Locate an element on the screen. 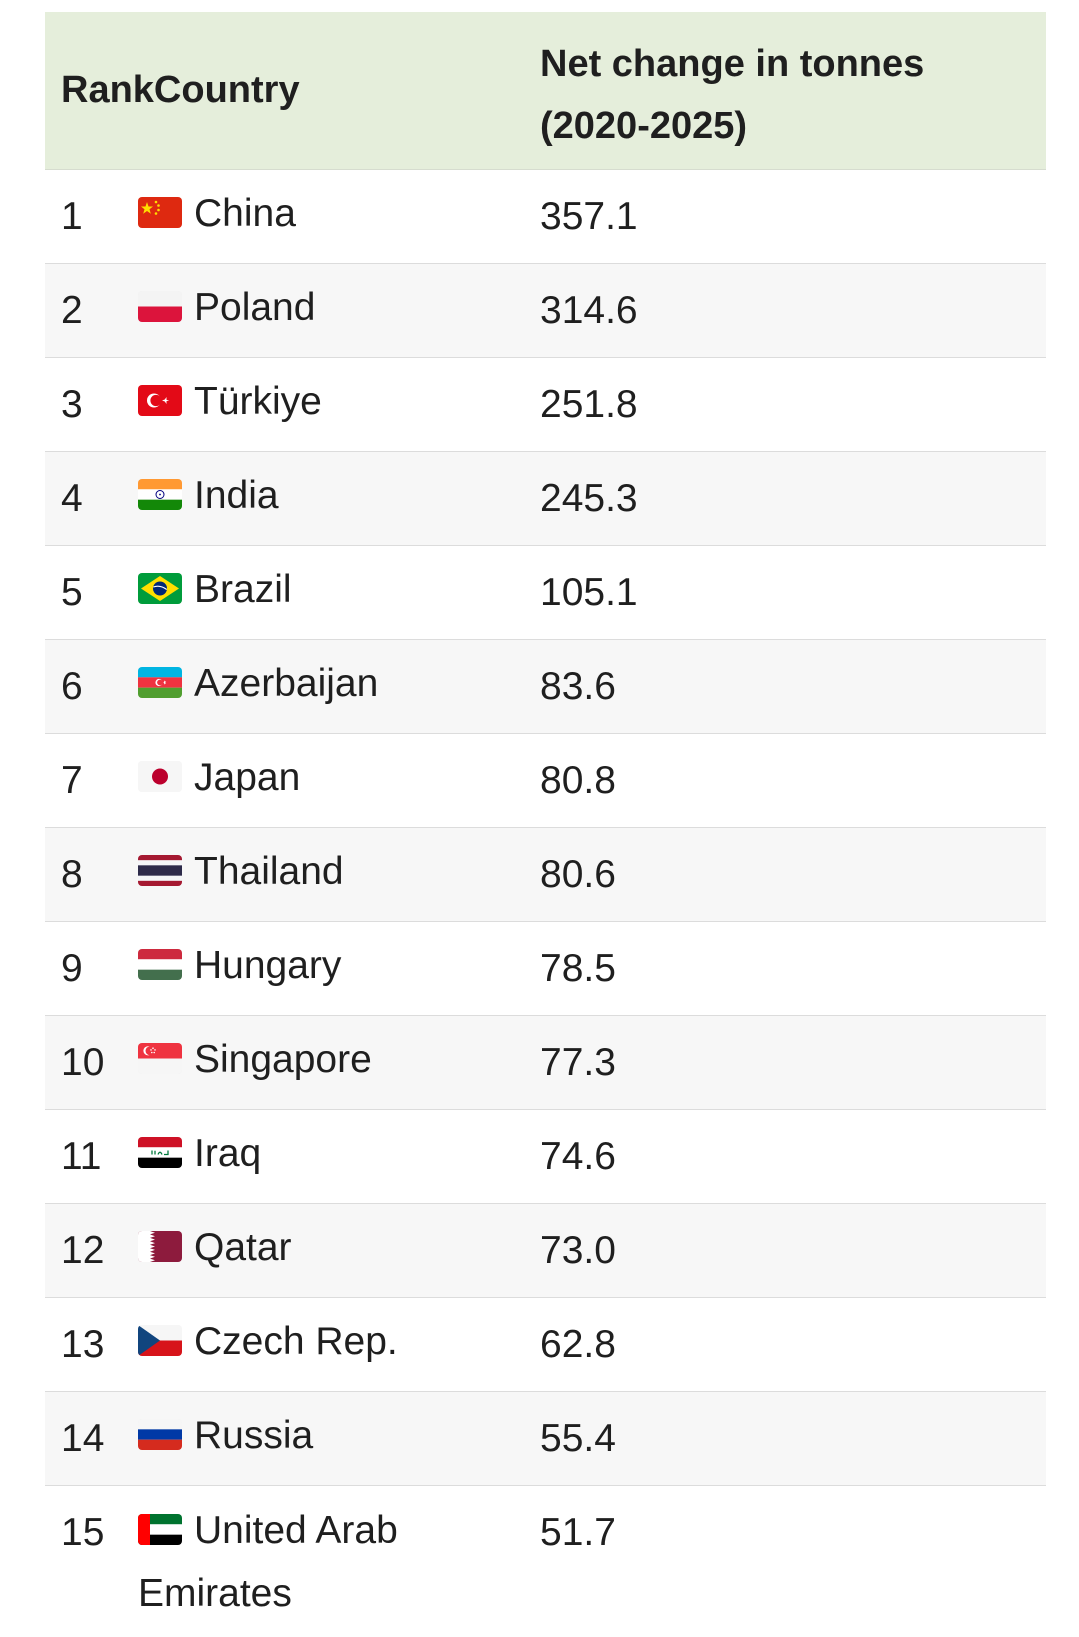 This screenshot has width=1079, height=1637. value-cell: 251.8 is located at coordinates (589, 404).